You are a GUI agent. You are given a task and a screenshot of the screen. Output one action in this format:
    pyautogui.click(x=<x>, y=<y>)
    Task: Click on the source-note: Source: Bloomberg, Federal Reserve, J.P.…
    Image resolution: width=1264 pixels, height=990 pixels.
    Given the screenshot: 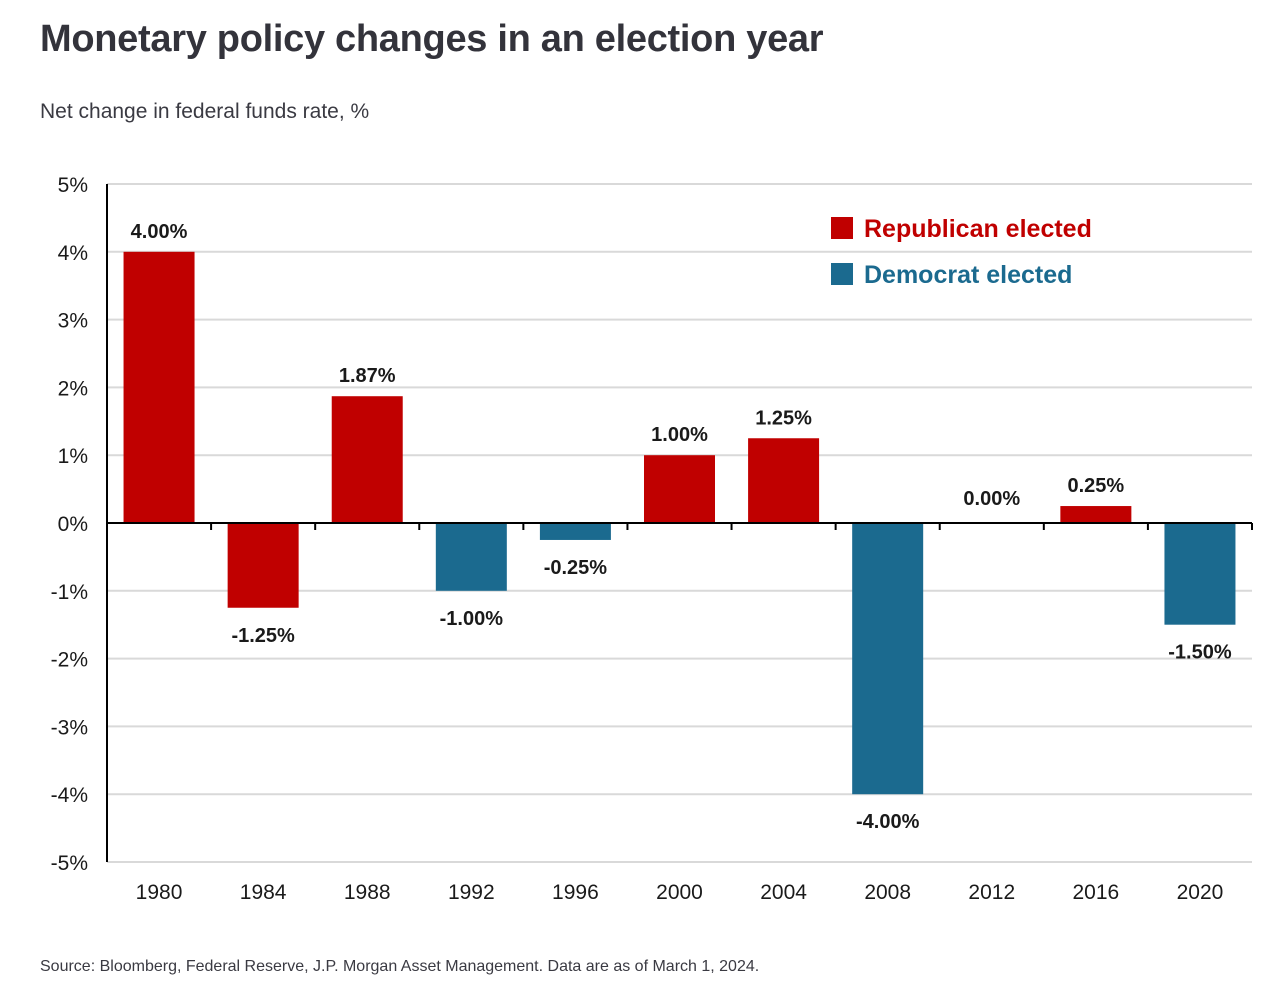 What is the action you would take?
    pyautogui.click(x=400, y=966)
    